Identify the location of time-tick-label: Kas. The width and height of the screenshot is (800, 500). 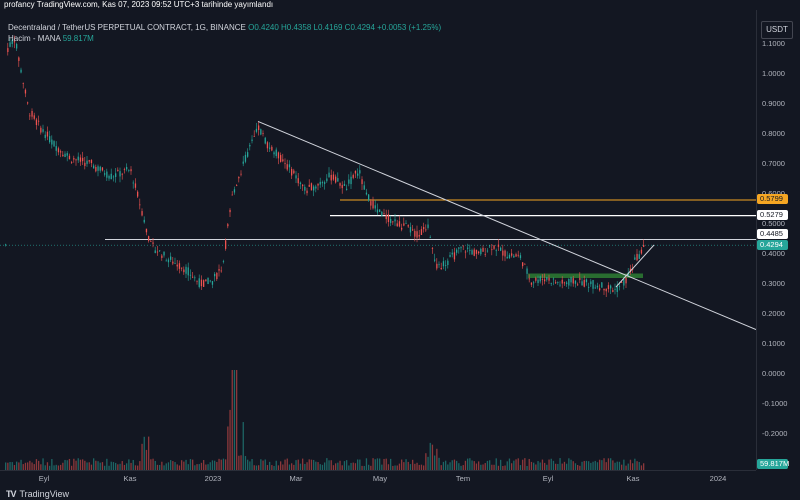
(130, 478).